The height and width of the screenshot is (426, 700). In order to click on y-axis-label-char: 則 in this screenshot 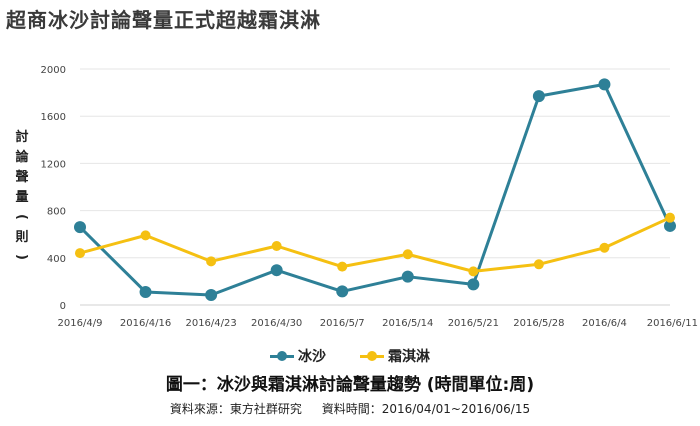, I will do `click(21, 237)`.